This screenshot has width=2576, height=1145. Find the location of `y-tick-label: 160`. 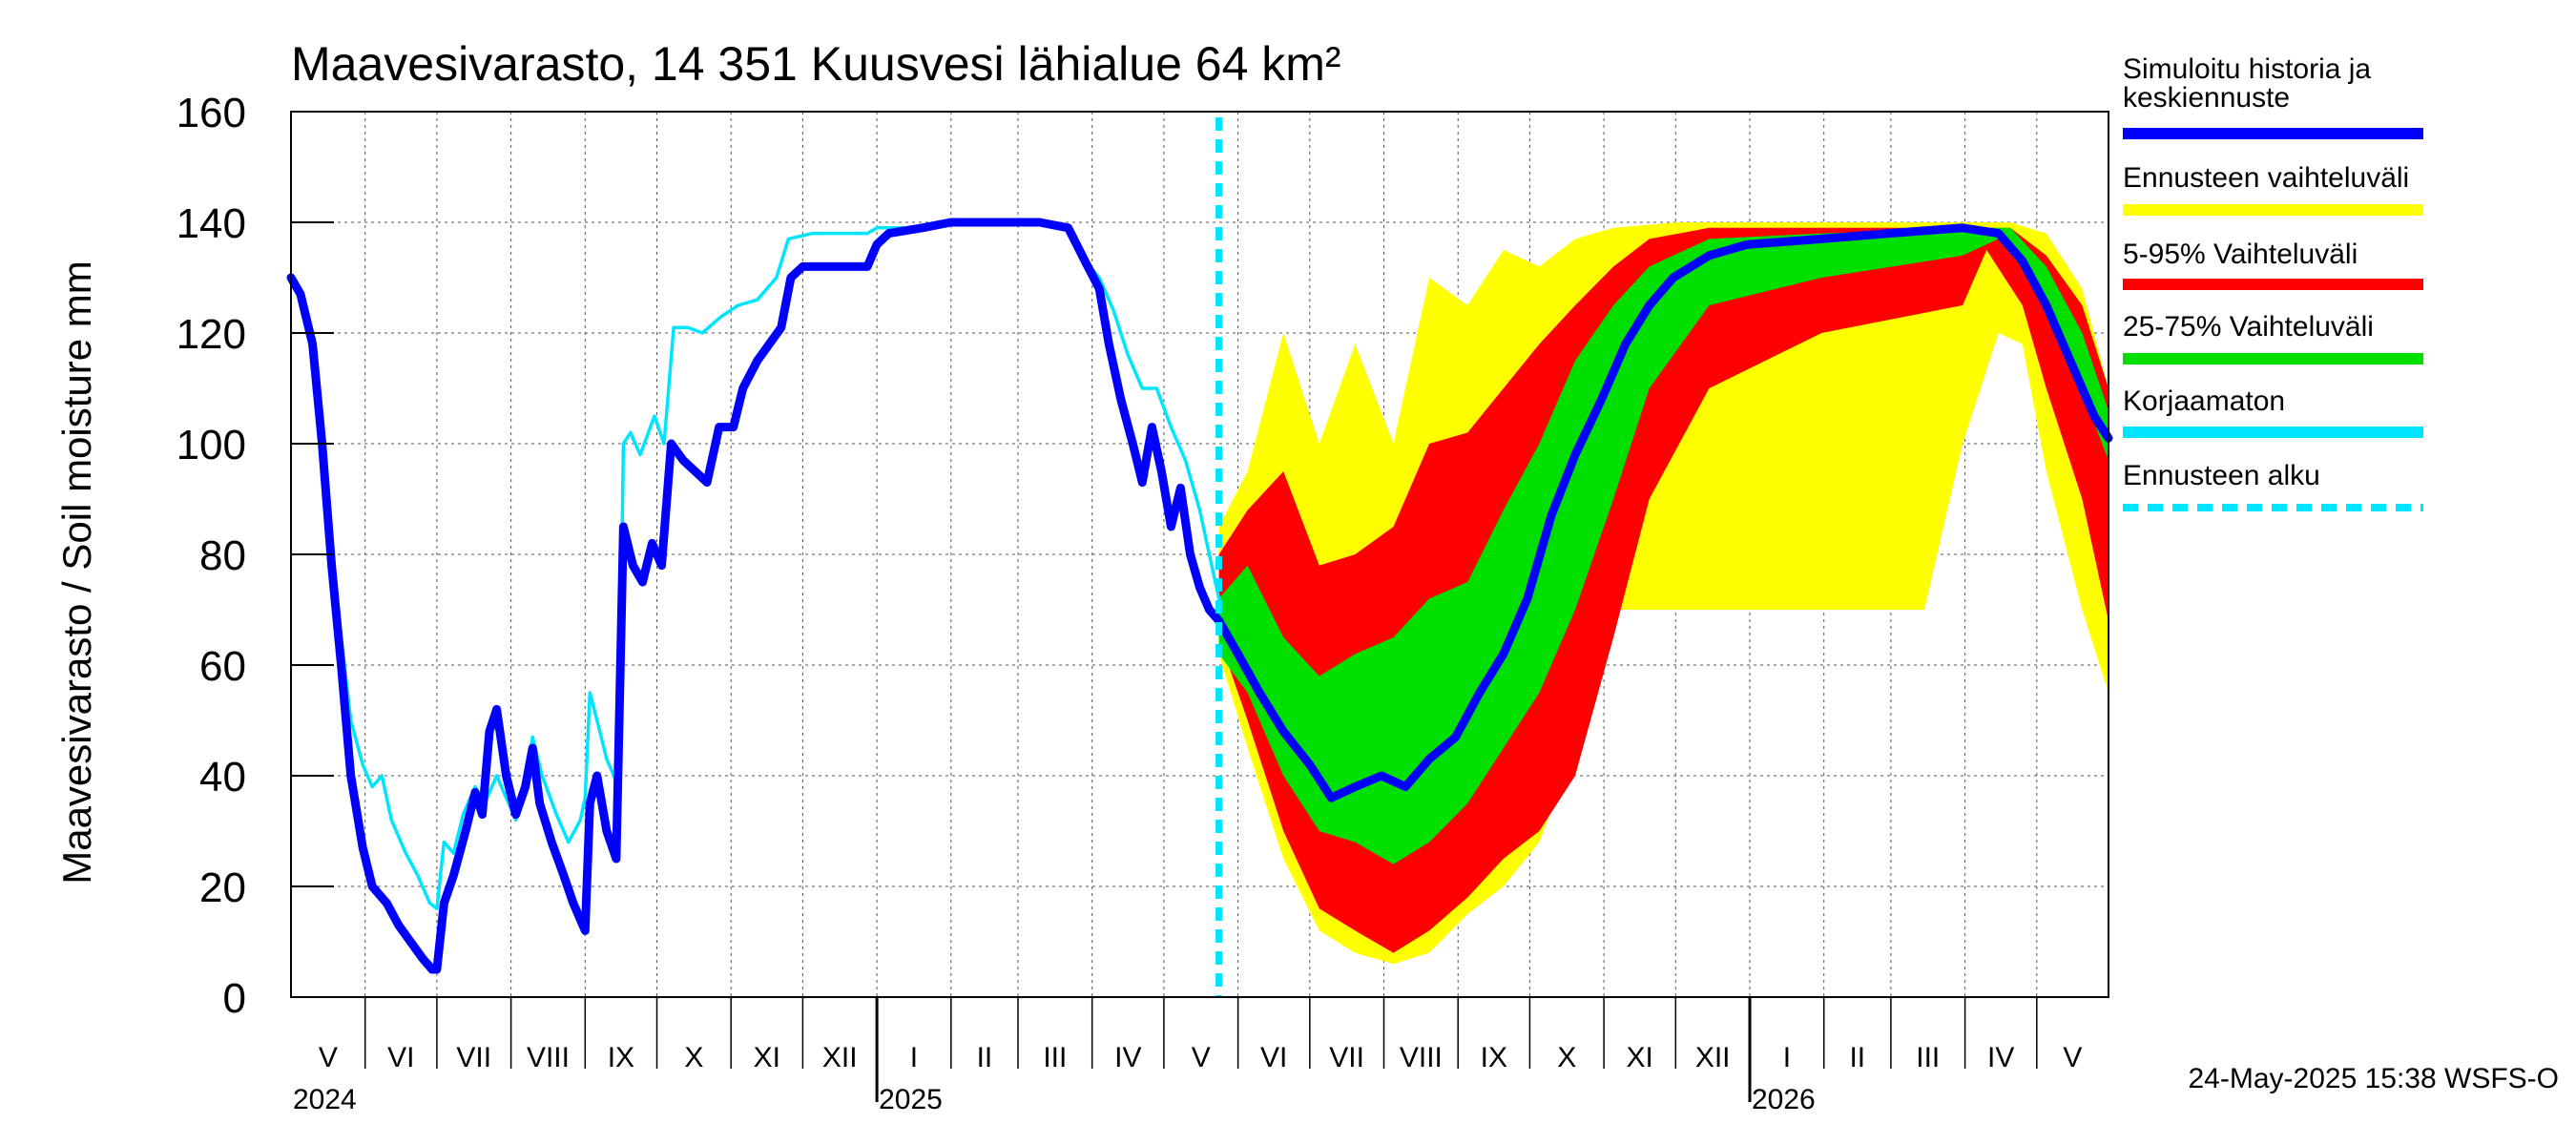

y-tick-label: 160 is located at coordinates (211, 113).